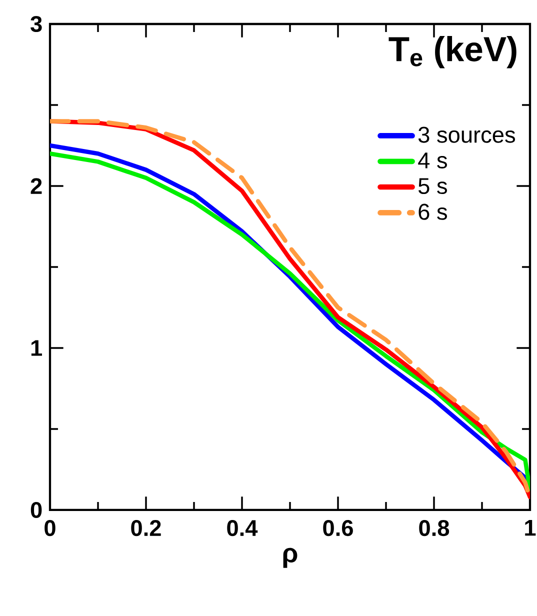 The height and width of the screenshot is (616, 537). Describe the element at coordinates (432, 186) in the screenshot. I see `legend-label: 5 s` at that location.